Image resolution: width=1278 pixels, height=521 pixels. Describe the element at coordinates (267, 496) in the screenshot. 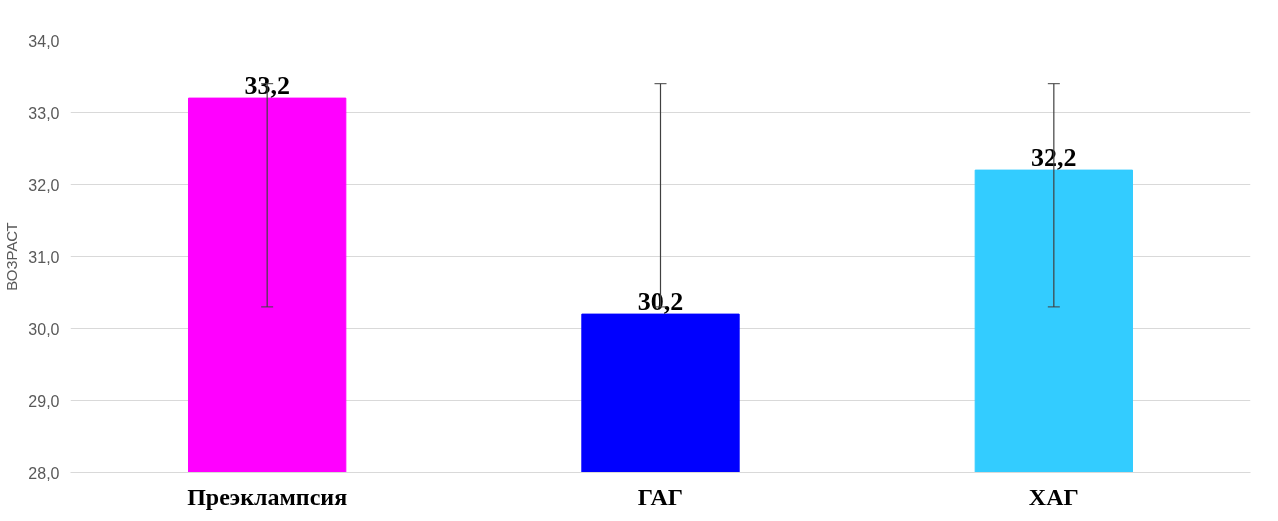

I see `x-tick-label: Преэклампсия` at that location.